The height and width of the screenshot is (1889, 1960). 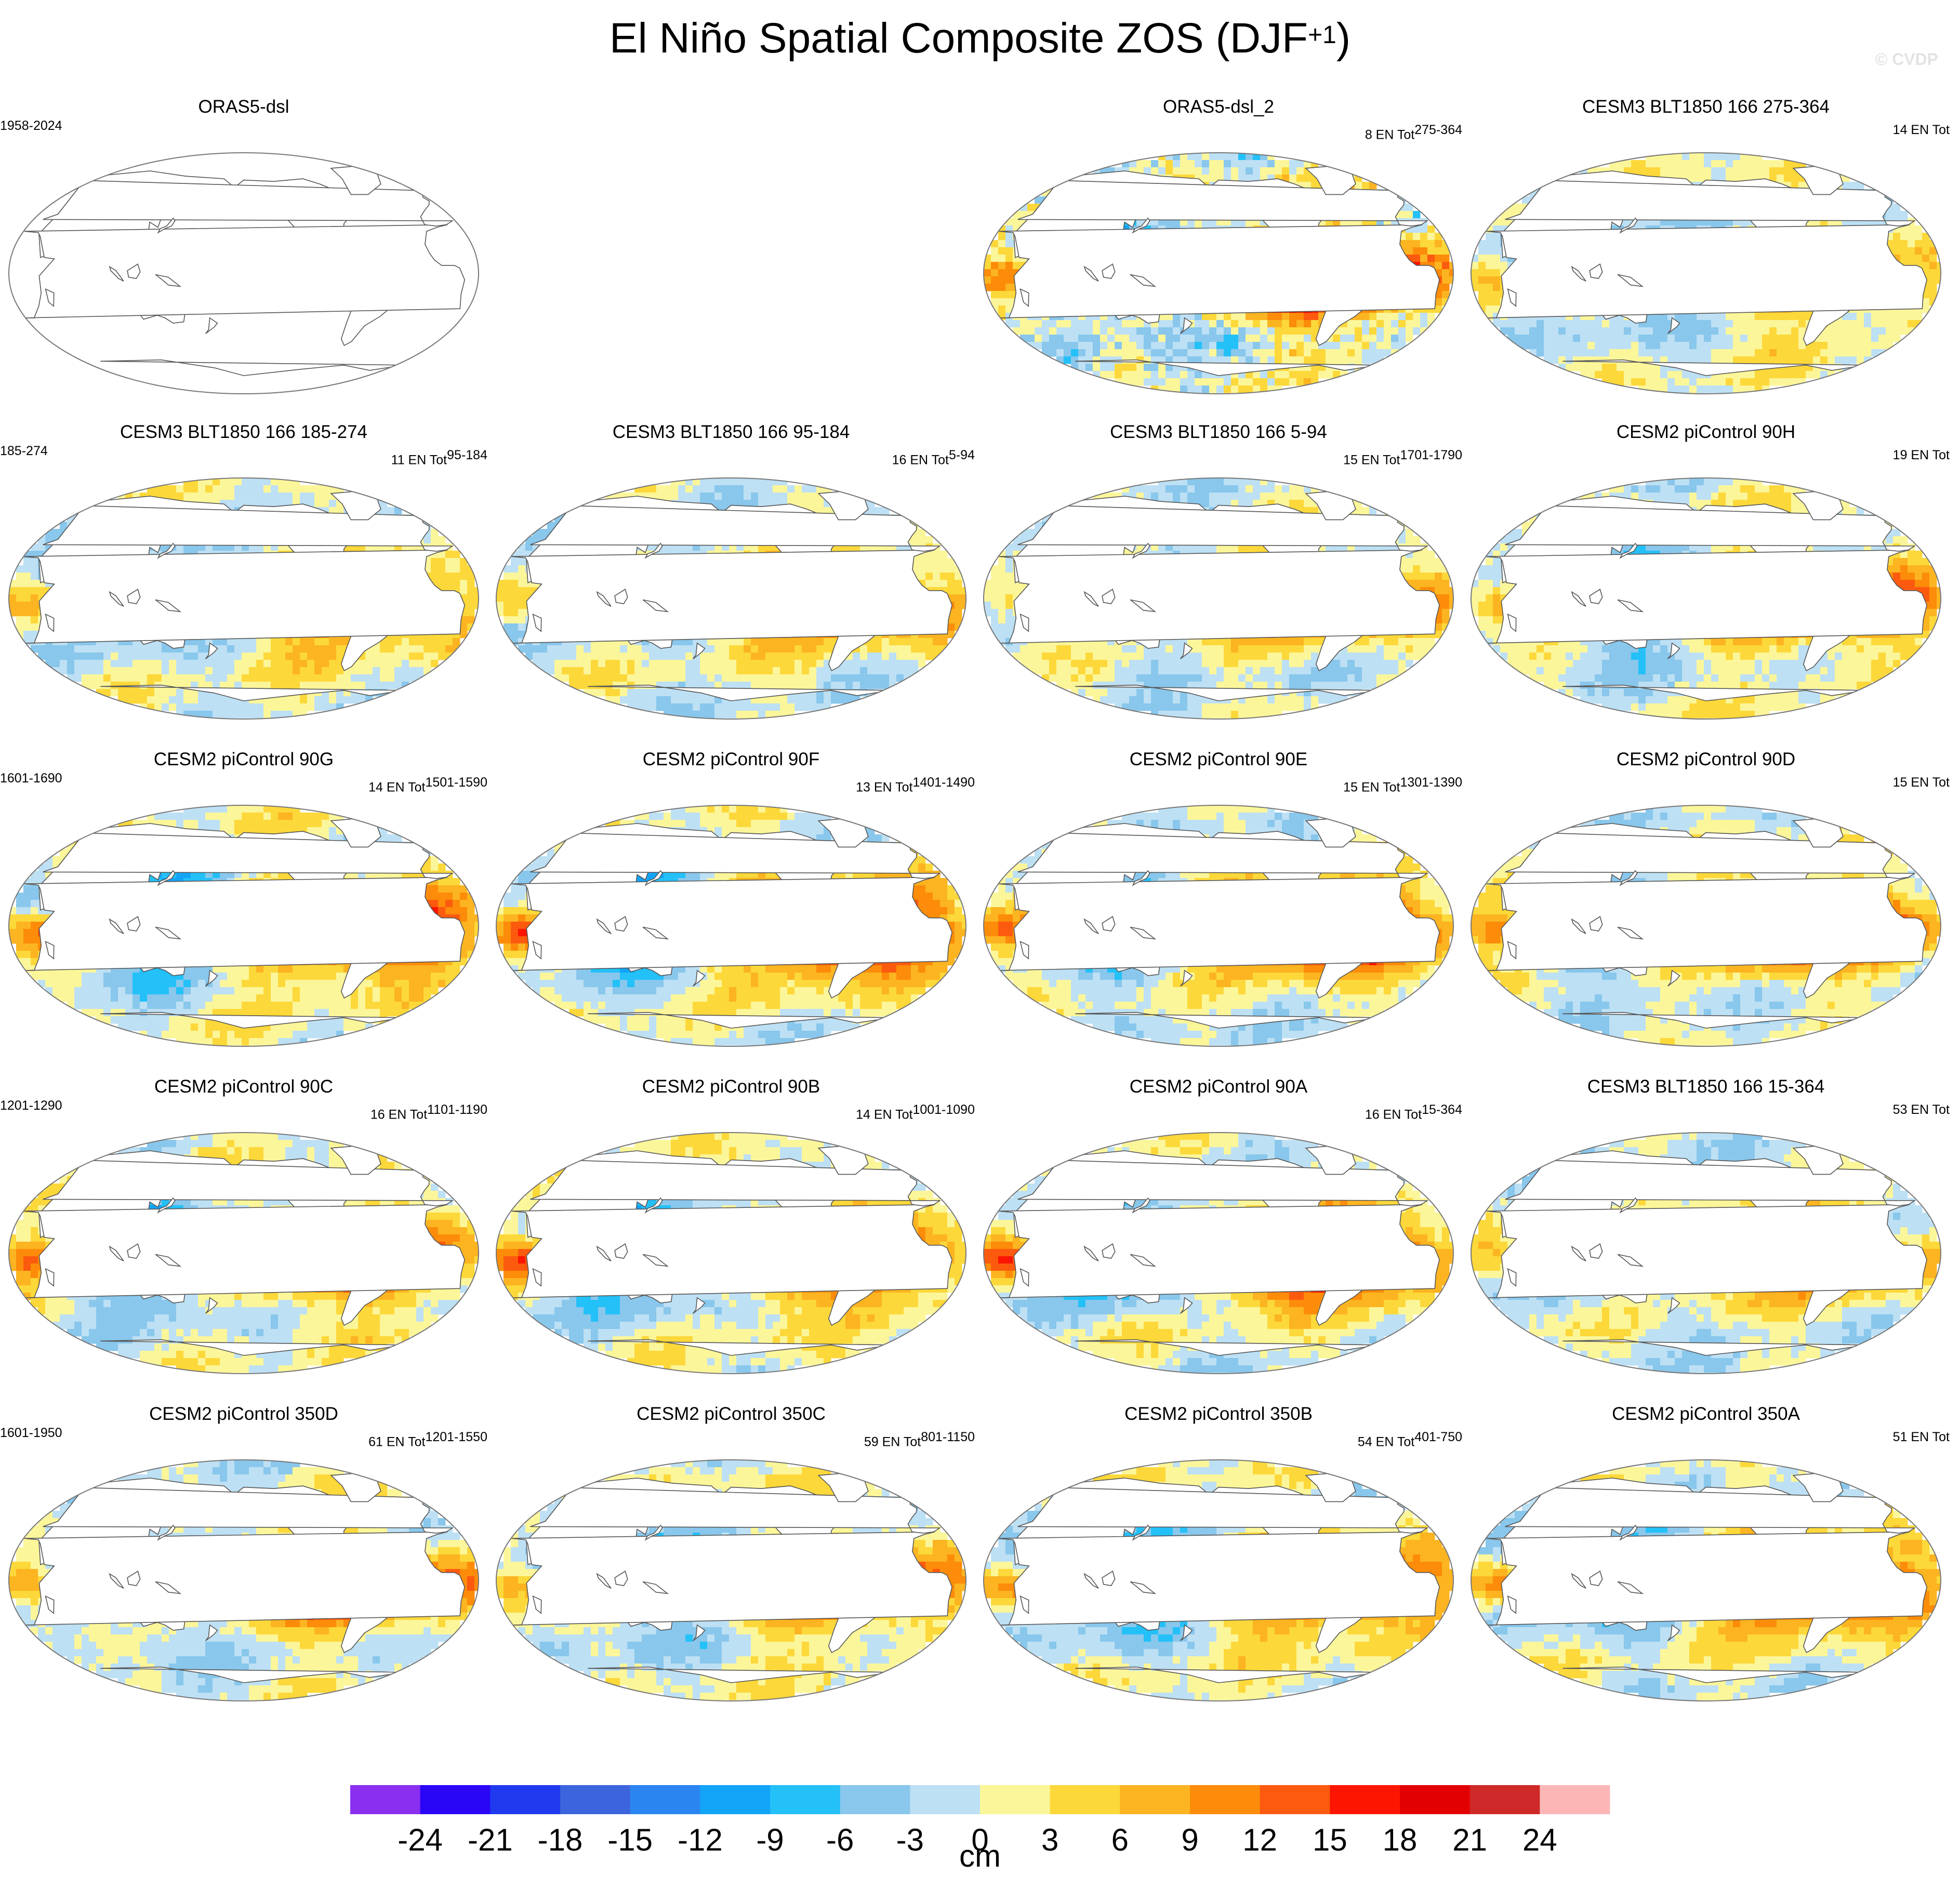 I want to click on africa-landmass, so click(x=1219, y=271).